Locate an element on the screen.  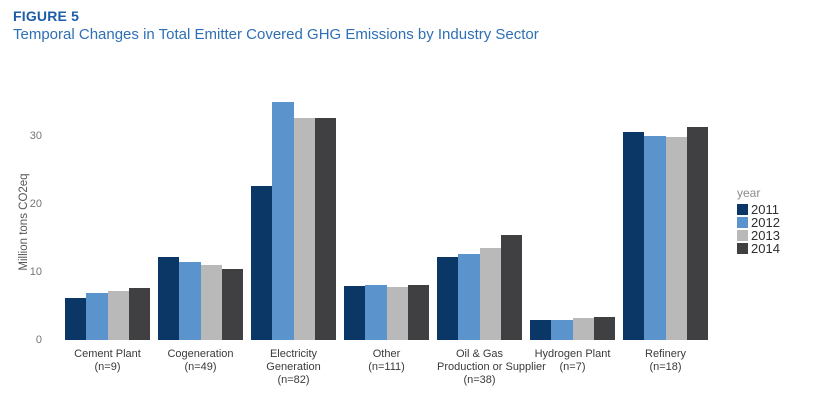
x-axis-label-oil-gas-production-or-supplier: Oil & Gas Production or Supplier (n=38) is located at coordinates (491, 367).